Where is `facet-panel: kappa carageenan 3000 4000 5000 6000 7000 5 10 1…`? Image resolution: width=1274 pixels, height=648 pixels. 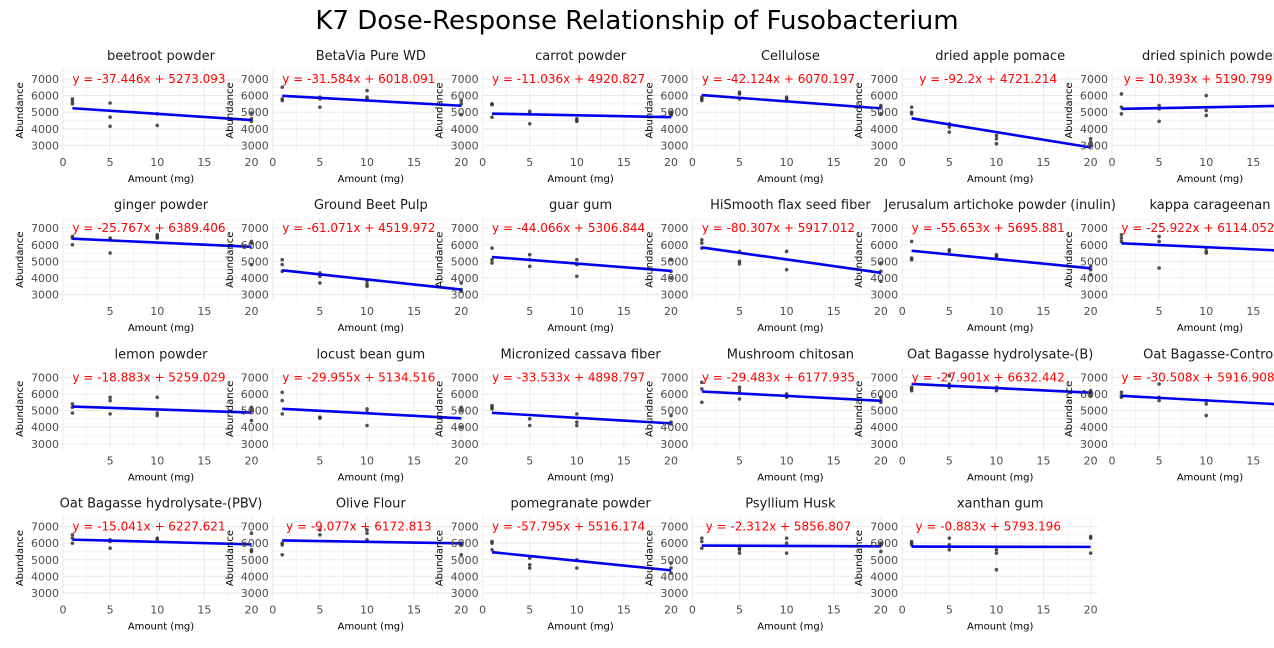
facet-panel: kappa carageenan 3000 4000 5000 6000 7000 5 10 1… is located at coordinates (1169, 266).